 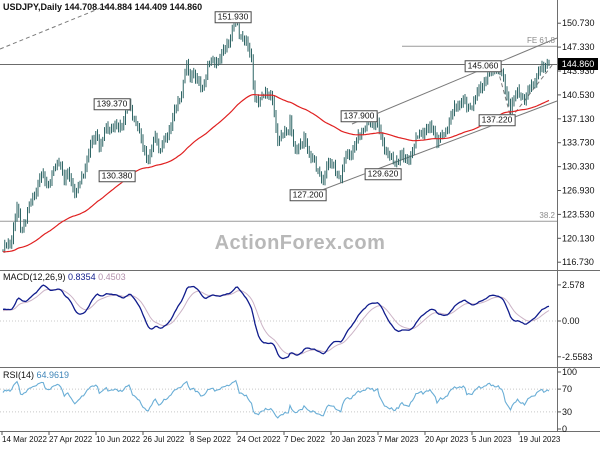 What do you see at coordinates (82, 277) in the screenshot?
I see `macd-value-main: 0.8354` at bounding box center [82, 277].